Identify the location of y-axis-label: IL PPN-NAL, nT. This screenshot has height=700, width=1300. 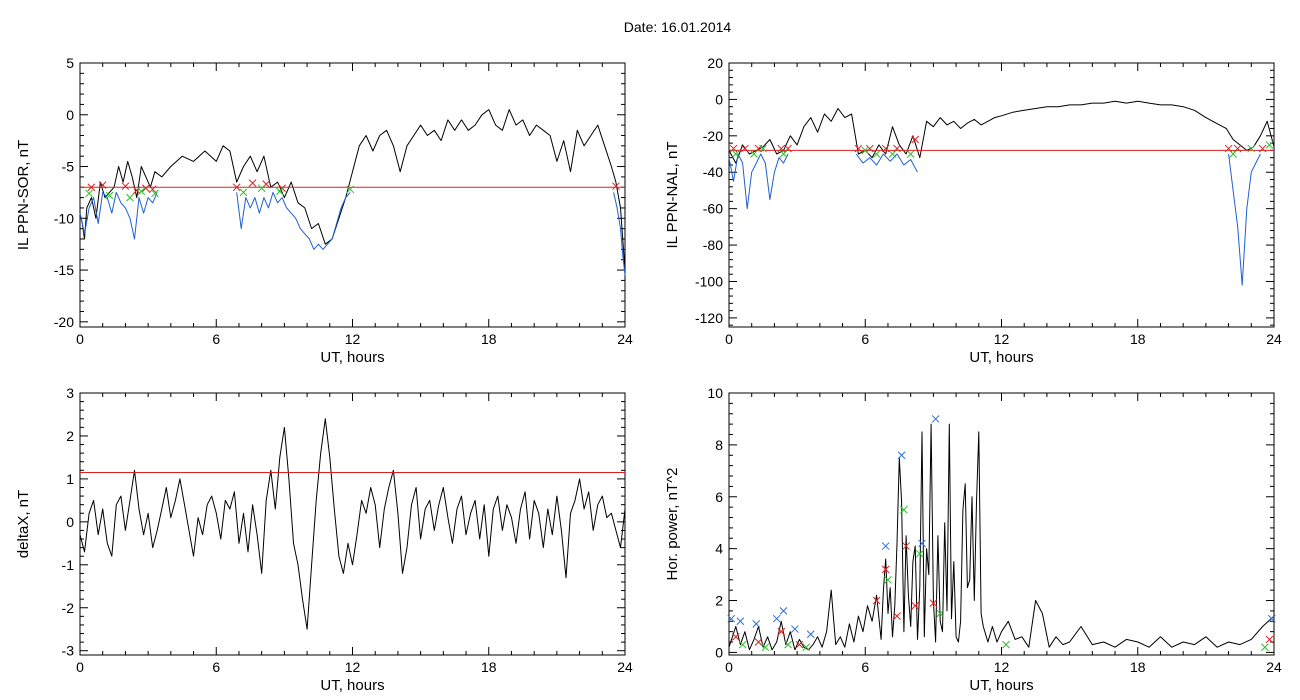
(672, 195).